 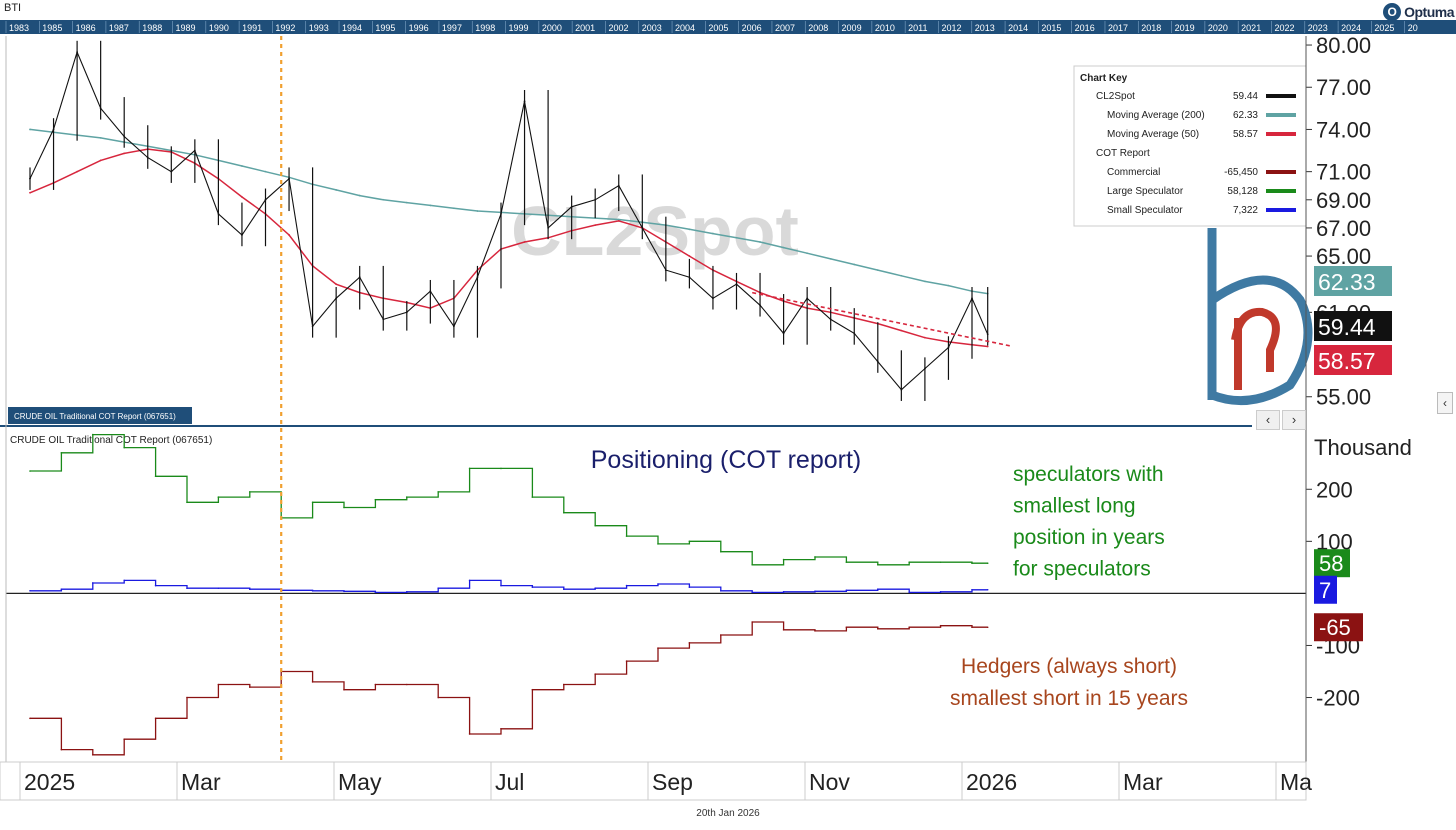 What do you see at coordinates (509, 586) in the screenshot?
I see `cot-series-small_spec` at bounding box center [509, 586].